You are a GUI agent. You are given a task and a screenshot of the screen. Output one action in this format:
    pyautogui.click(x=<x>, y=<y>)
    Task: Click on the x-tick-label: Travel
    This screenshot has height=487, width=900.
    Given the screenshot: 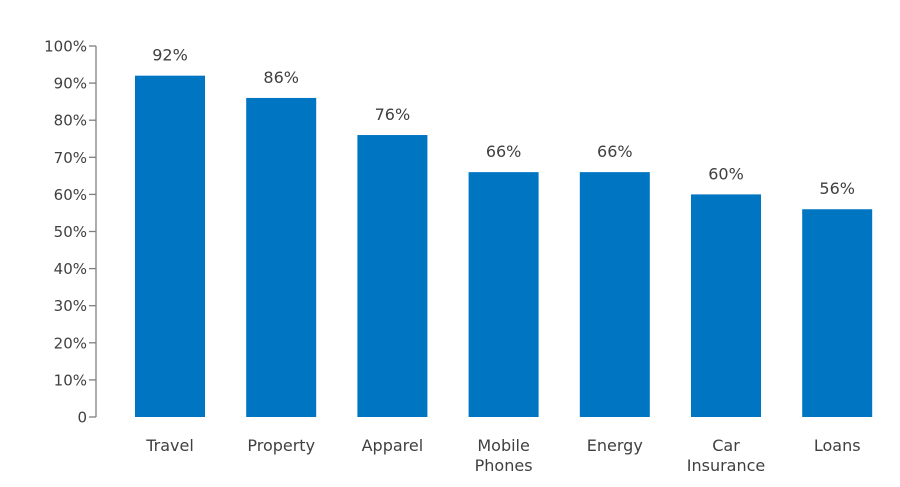 What is the action you would take?
    pyautogui.click(x=169, y=445)
    